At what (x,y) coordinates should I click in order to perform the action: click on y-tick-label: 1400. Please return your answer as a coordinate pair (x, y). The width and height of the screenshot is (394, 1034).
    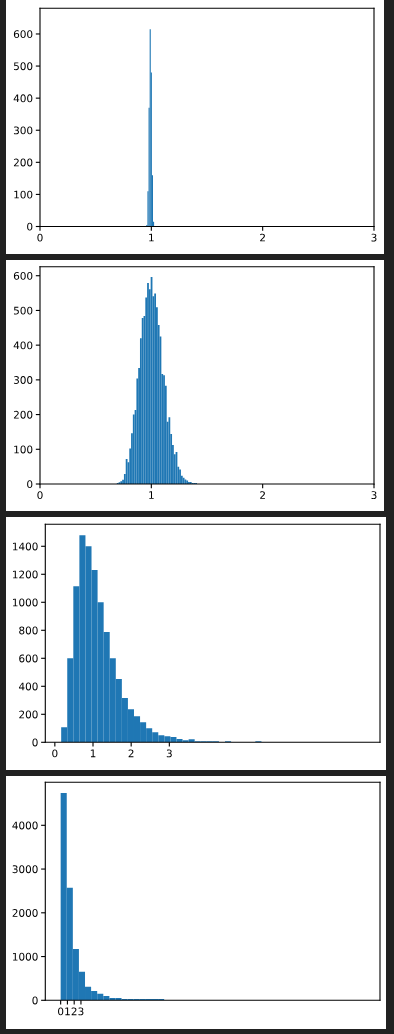
    Looking at the image, I should click on (25, 546).